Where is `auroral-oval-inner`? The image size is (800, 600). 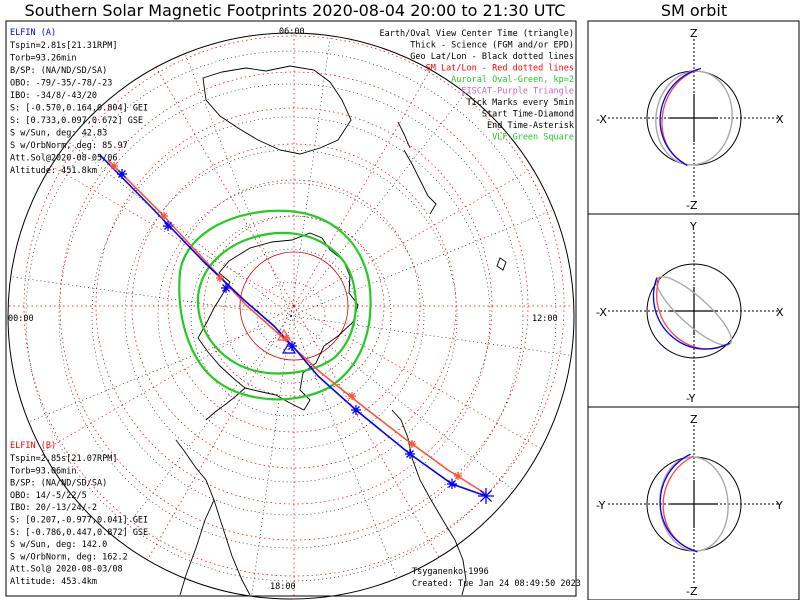
auroral-oval-inner is located at coordinates (276, 303).